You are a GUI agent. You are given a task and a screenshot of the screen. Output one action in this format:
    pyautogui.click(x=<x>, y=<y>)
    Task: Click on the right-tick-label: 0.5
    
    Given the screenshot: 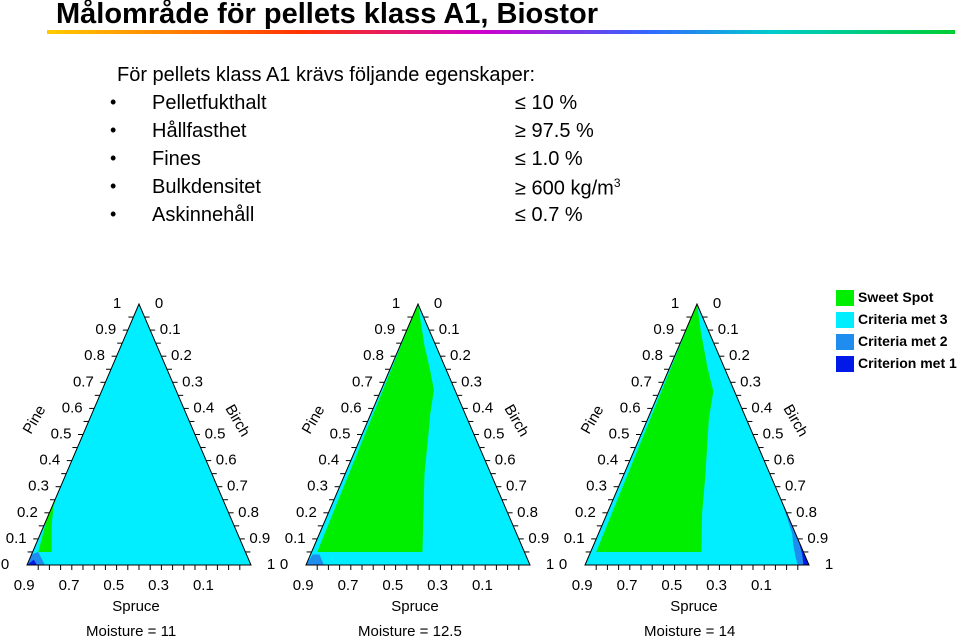 What is the action you would take?
    pyautogui.click(x=773, y=433)
    